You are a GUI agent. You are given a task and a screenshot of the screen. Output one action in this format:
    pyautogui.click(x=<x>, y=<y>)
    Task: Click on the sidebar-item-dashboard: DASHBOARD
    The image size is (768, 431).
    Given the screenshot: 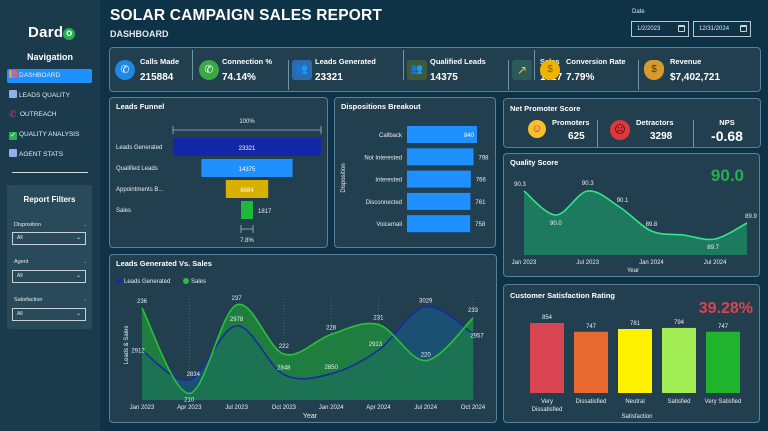 What is the action you would take?
    pyautogui.click(x=49, y=76)
    